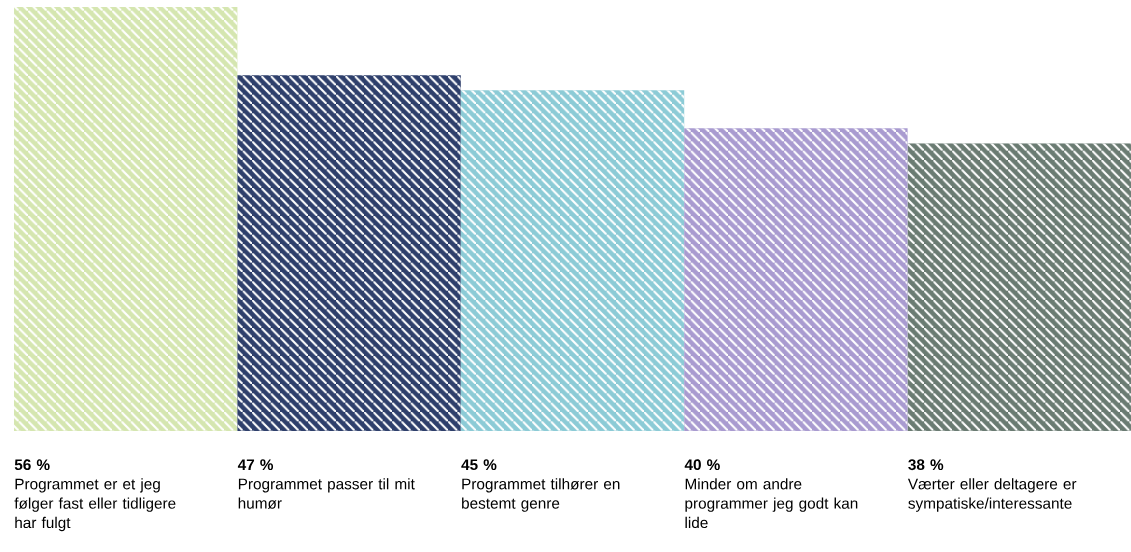 The image size is (1131, 552). What do you see at coordinates (95, 505) in the screenshot?
I see `x-tick-label: Programmet er et jeg følger fast eller tidligere har fulgt` at bounding box center [95, 505].